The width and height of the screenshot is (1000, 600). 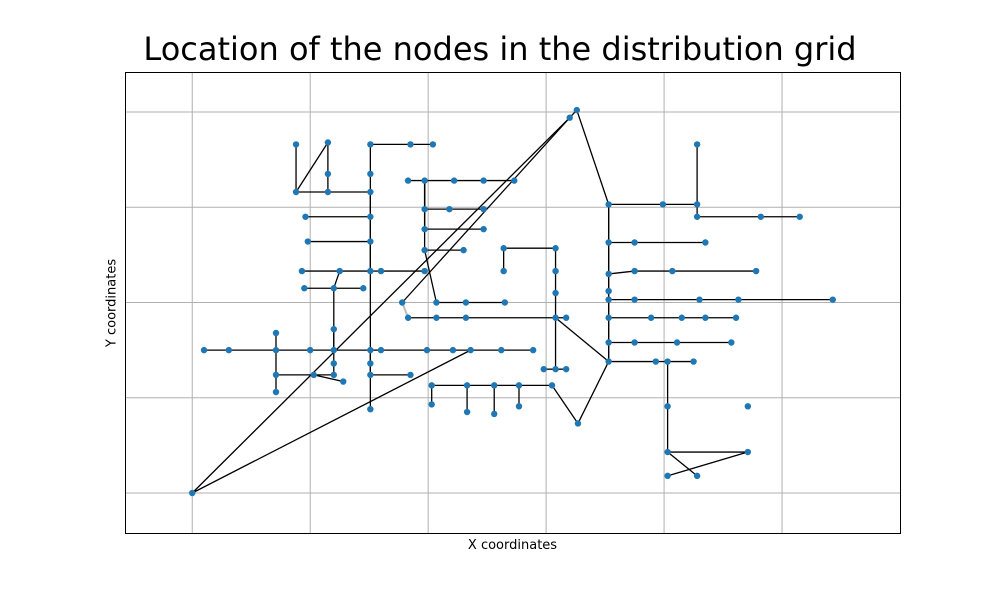 What do you see at coordinates (512, 545) in the screenshot?
I see `x-axis-label: X coordinates` at bounding box center [512, 545].